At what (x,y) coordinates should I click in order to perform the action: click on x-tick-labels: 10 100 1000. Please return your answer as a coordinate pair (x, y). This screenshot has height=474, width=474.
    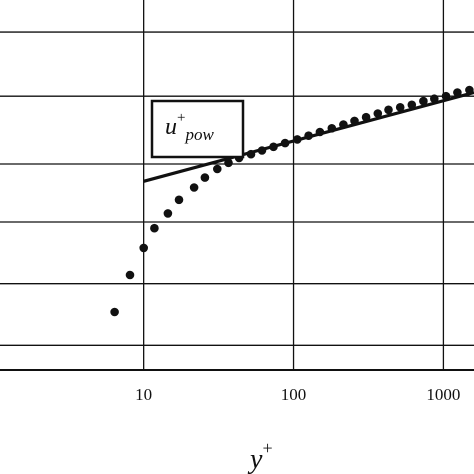
    Looking at the image, I should click on (297, 394).